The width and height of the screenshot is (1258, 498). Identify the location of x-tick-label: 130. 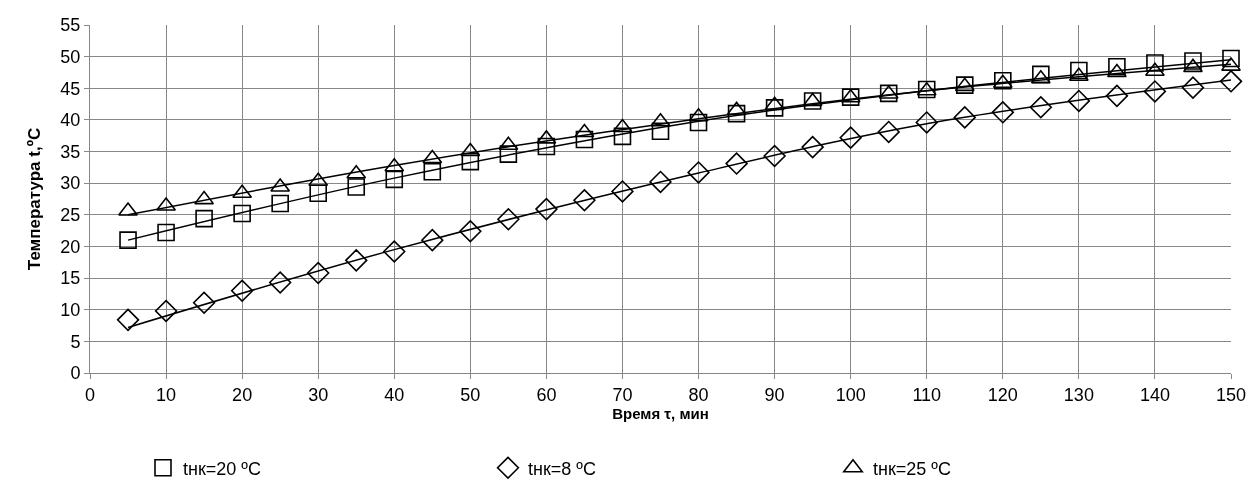
(1078, 394).